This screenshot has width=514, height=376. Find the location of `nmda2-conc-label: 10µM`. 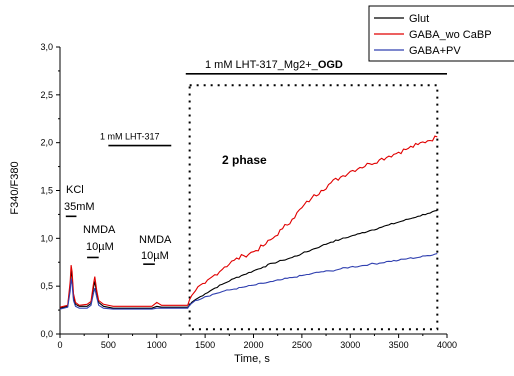

nmda2-conc-label: 10µM is located at coordinates (155, 256).